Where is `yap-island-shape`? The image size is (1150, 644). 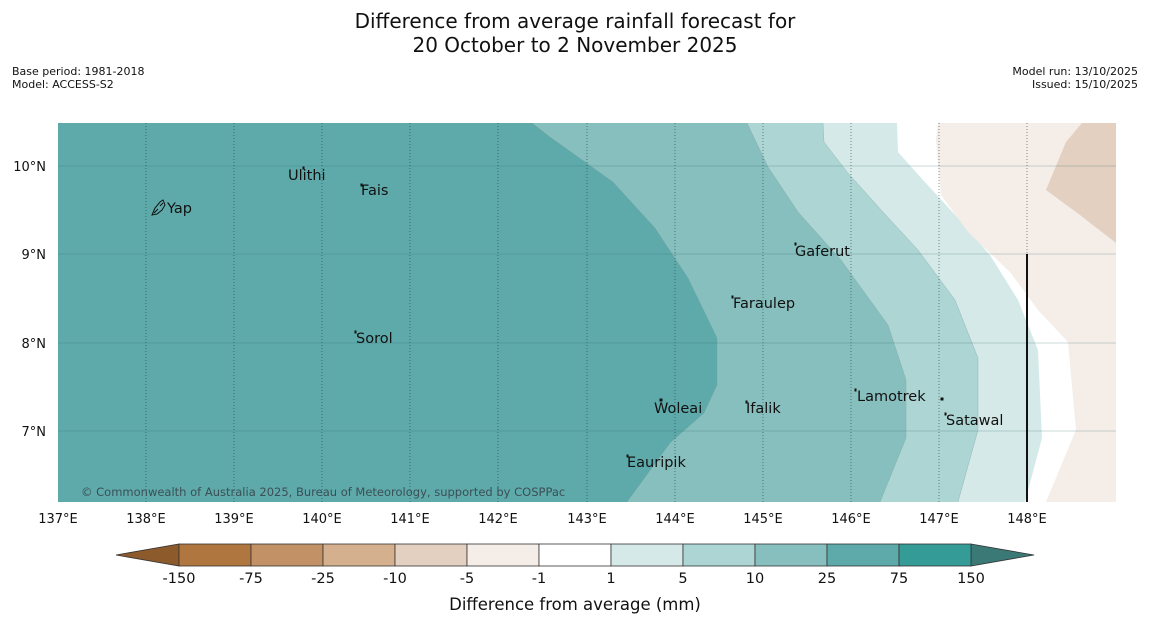
yap-island-shape is located at coordinates (158, 207).